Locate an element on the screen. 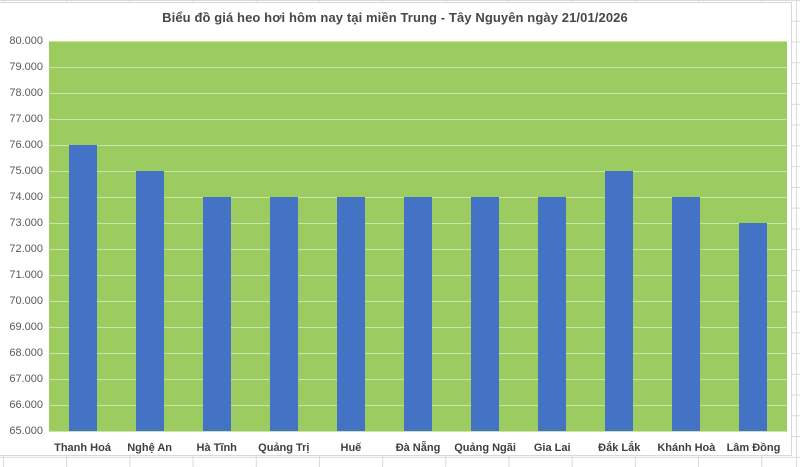 The image size is (800, 467). x-axis-category-label: Thanh Hoá is located at coordinates (82, 448).